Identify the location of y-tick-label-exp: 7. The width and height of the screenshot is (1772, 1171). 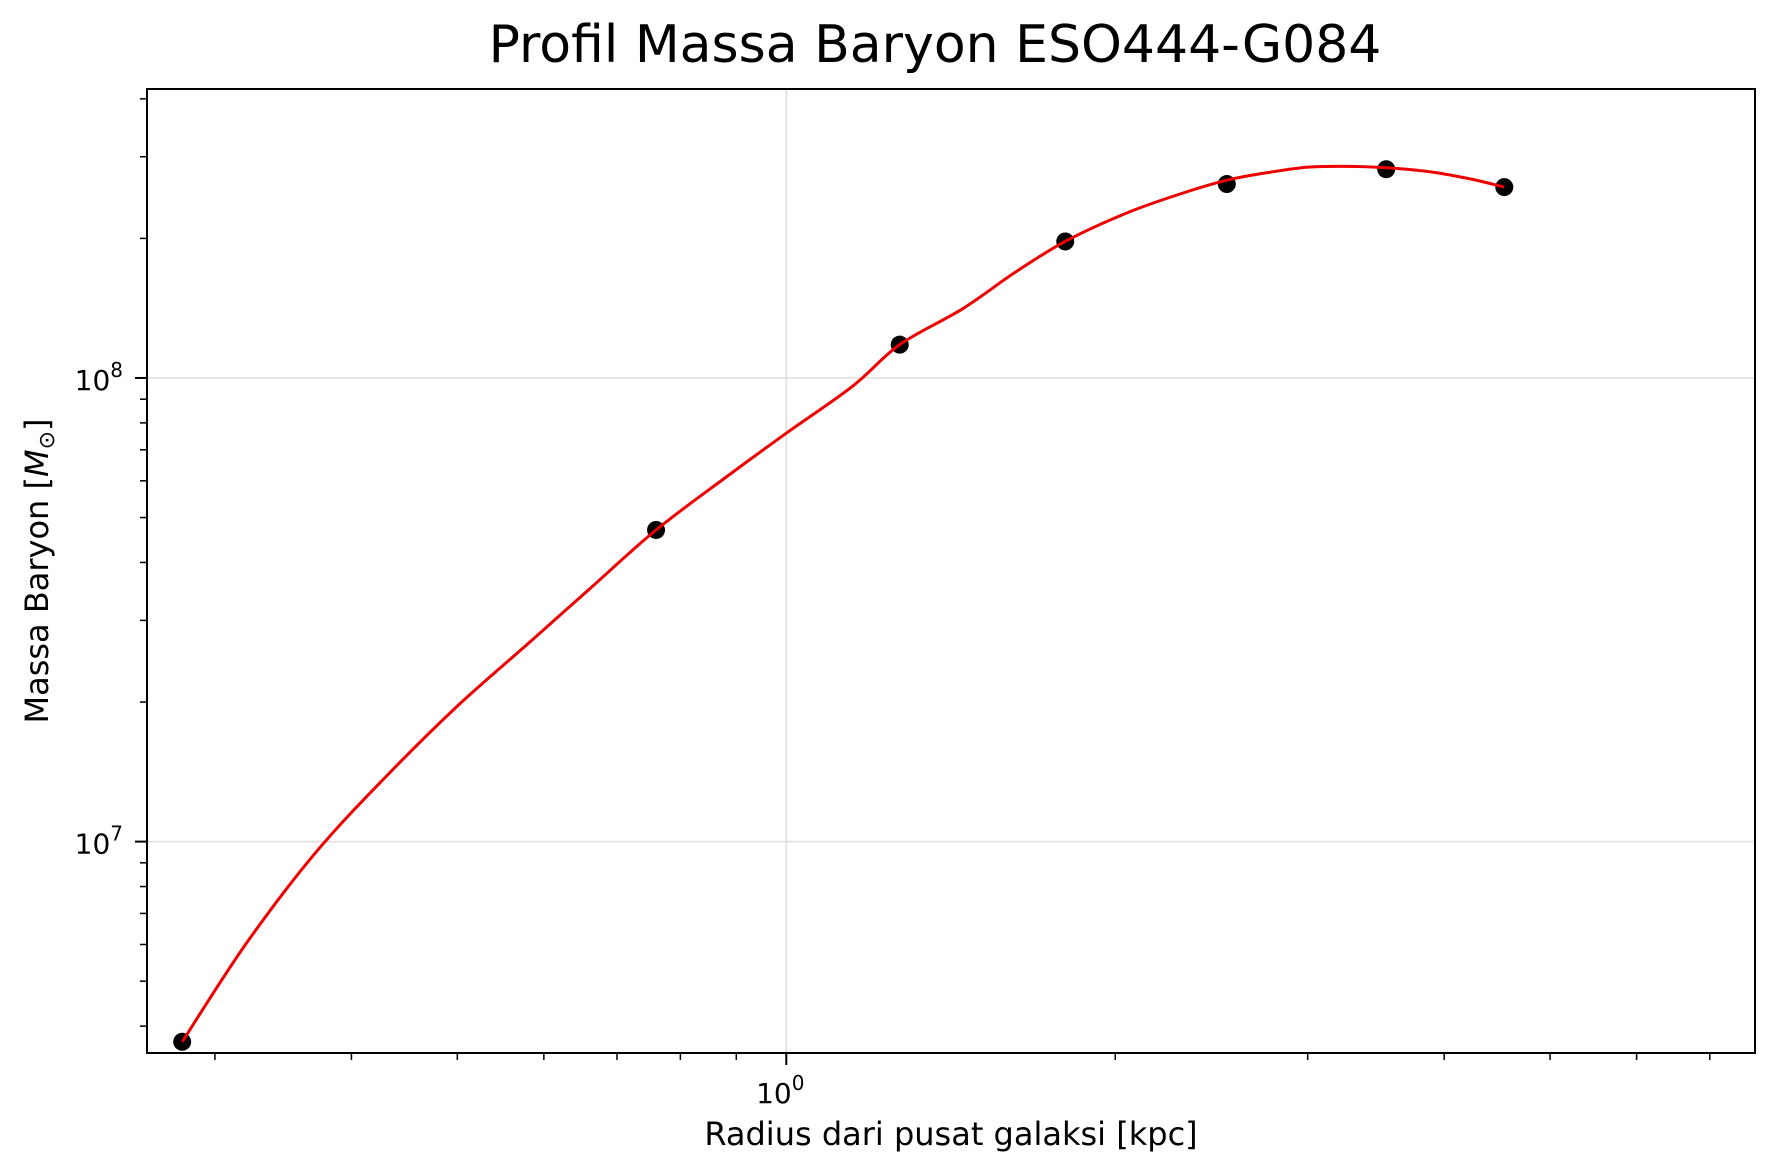
(116, 834).